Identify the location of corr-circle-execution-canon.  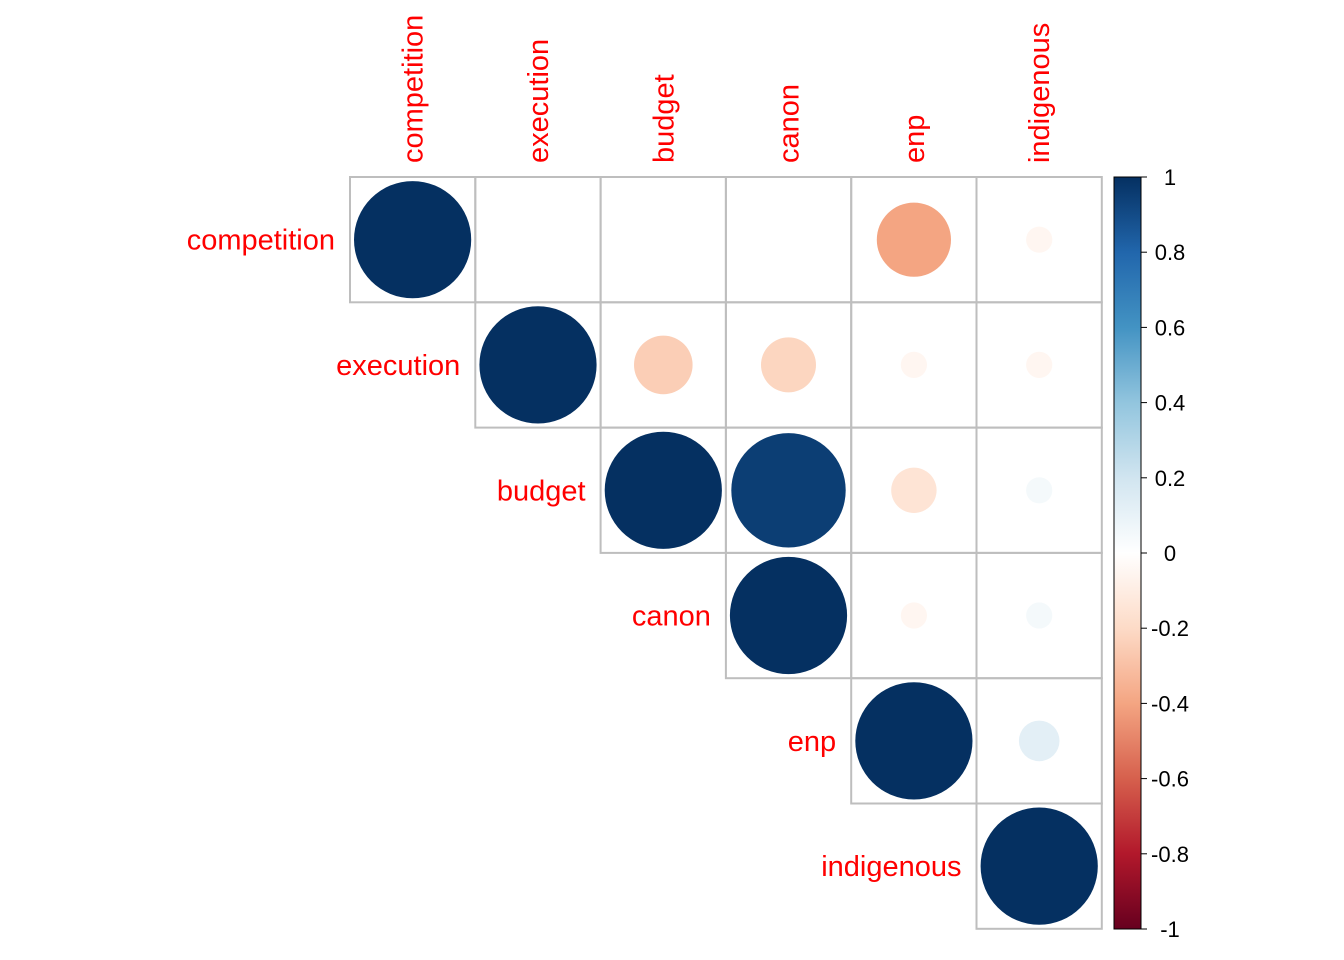
(788, 365).